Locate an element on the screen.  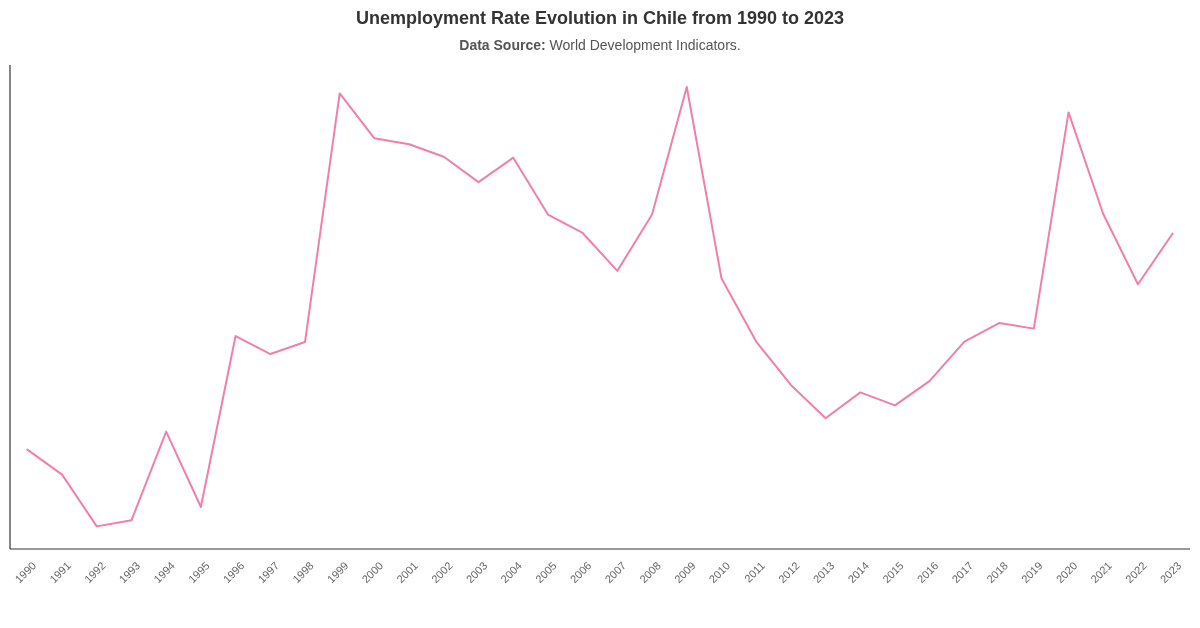
chart-title: Unemployment Rate Evolution in Chile from 1990 to 2023 is located at coordinates (600, 18).